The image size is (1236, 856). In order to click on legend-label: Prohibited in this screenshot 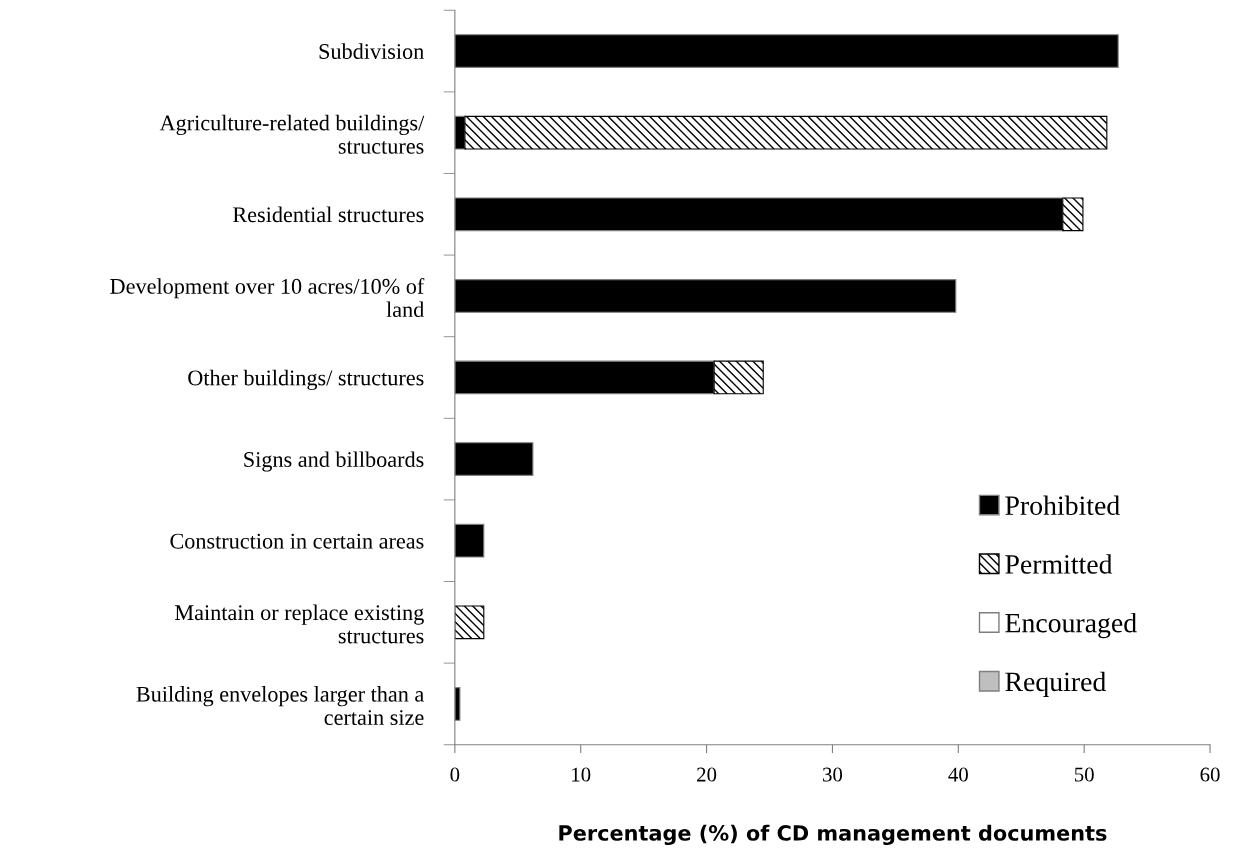, I will do `click(1062, 505)`.